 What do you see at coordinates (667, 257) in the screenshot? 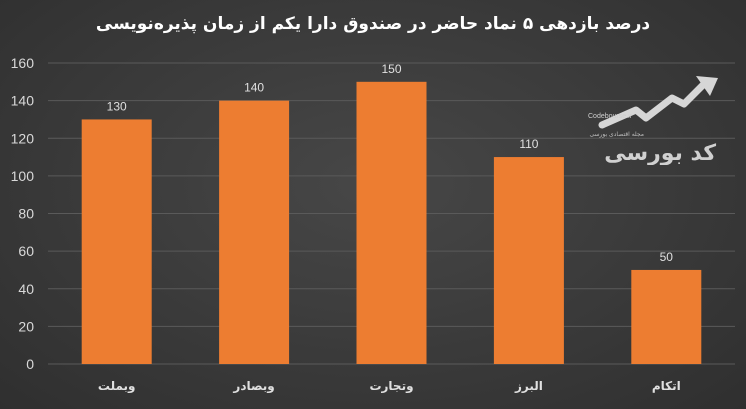
I see `data-label: 50` at bounding box center [667, 257].